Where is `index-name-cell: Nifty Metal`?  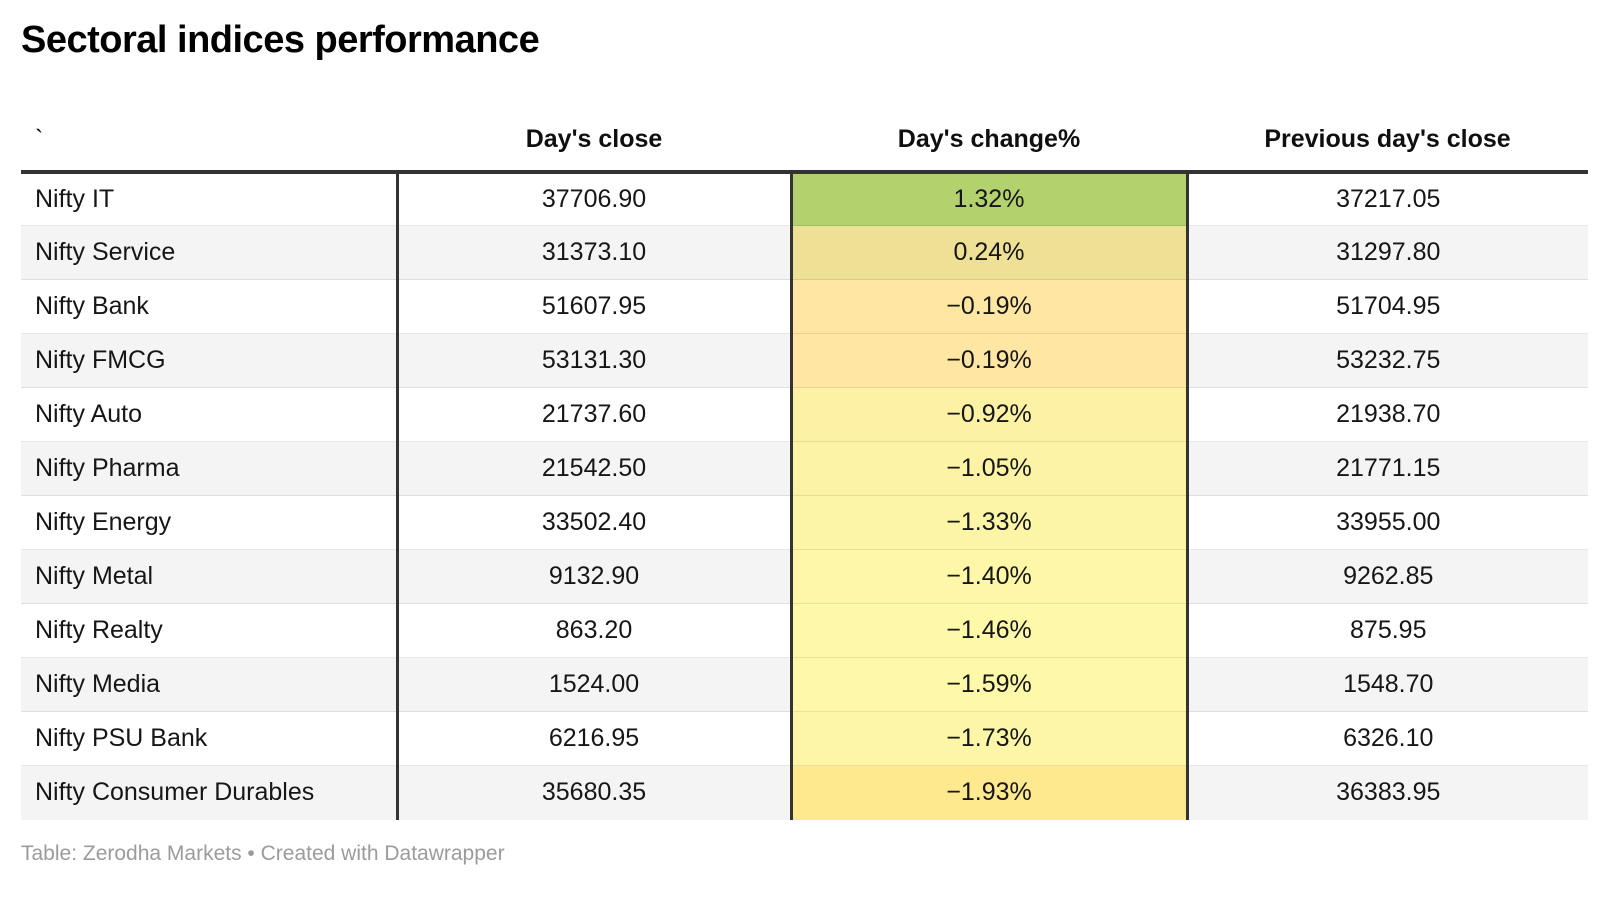
index-name-cell: Nifty Metal is located at coordinates (209, 576).